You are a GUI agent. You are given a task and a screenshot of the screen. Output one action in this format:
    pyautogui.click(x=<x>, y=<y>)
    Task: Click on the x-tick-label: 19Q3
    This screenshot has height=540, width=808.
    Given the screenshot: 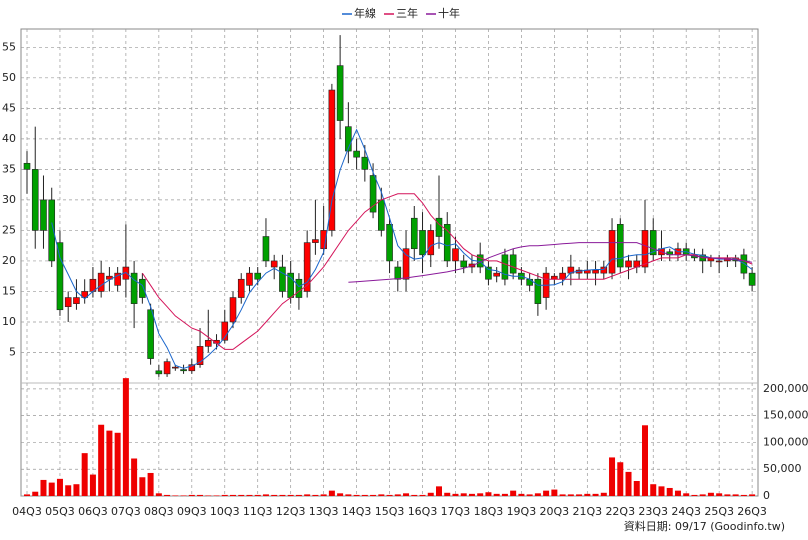 What is the action you would take?
    pyautogui.click(x=522, y=511)
    